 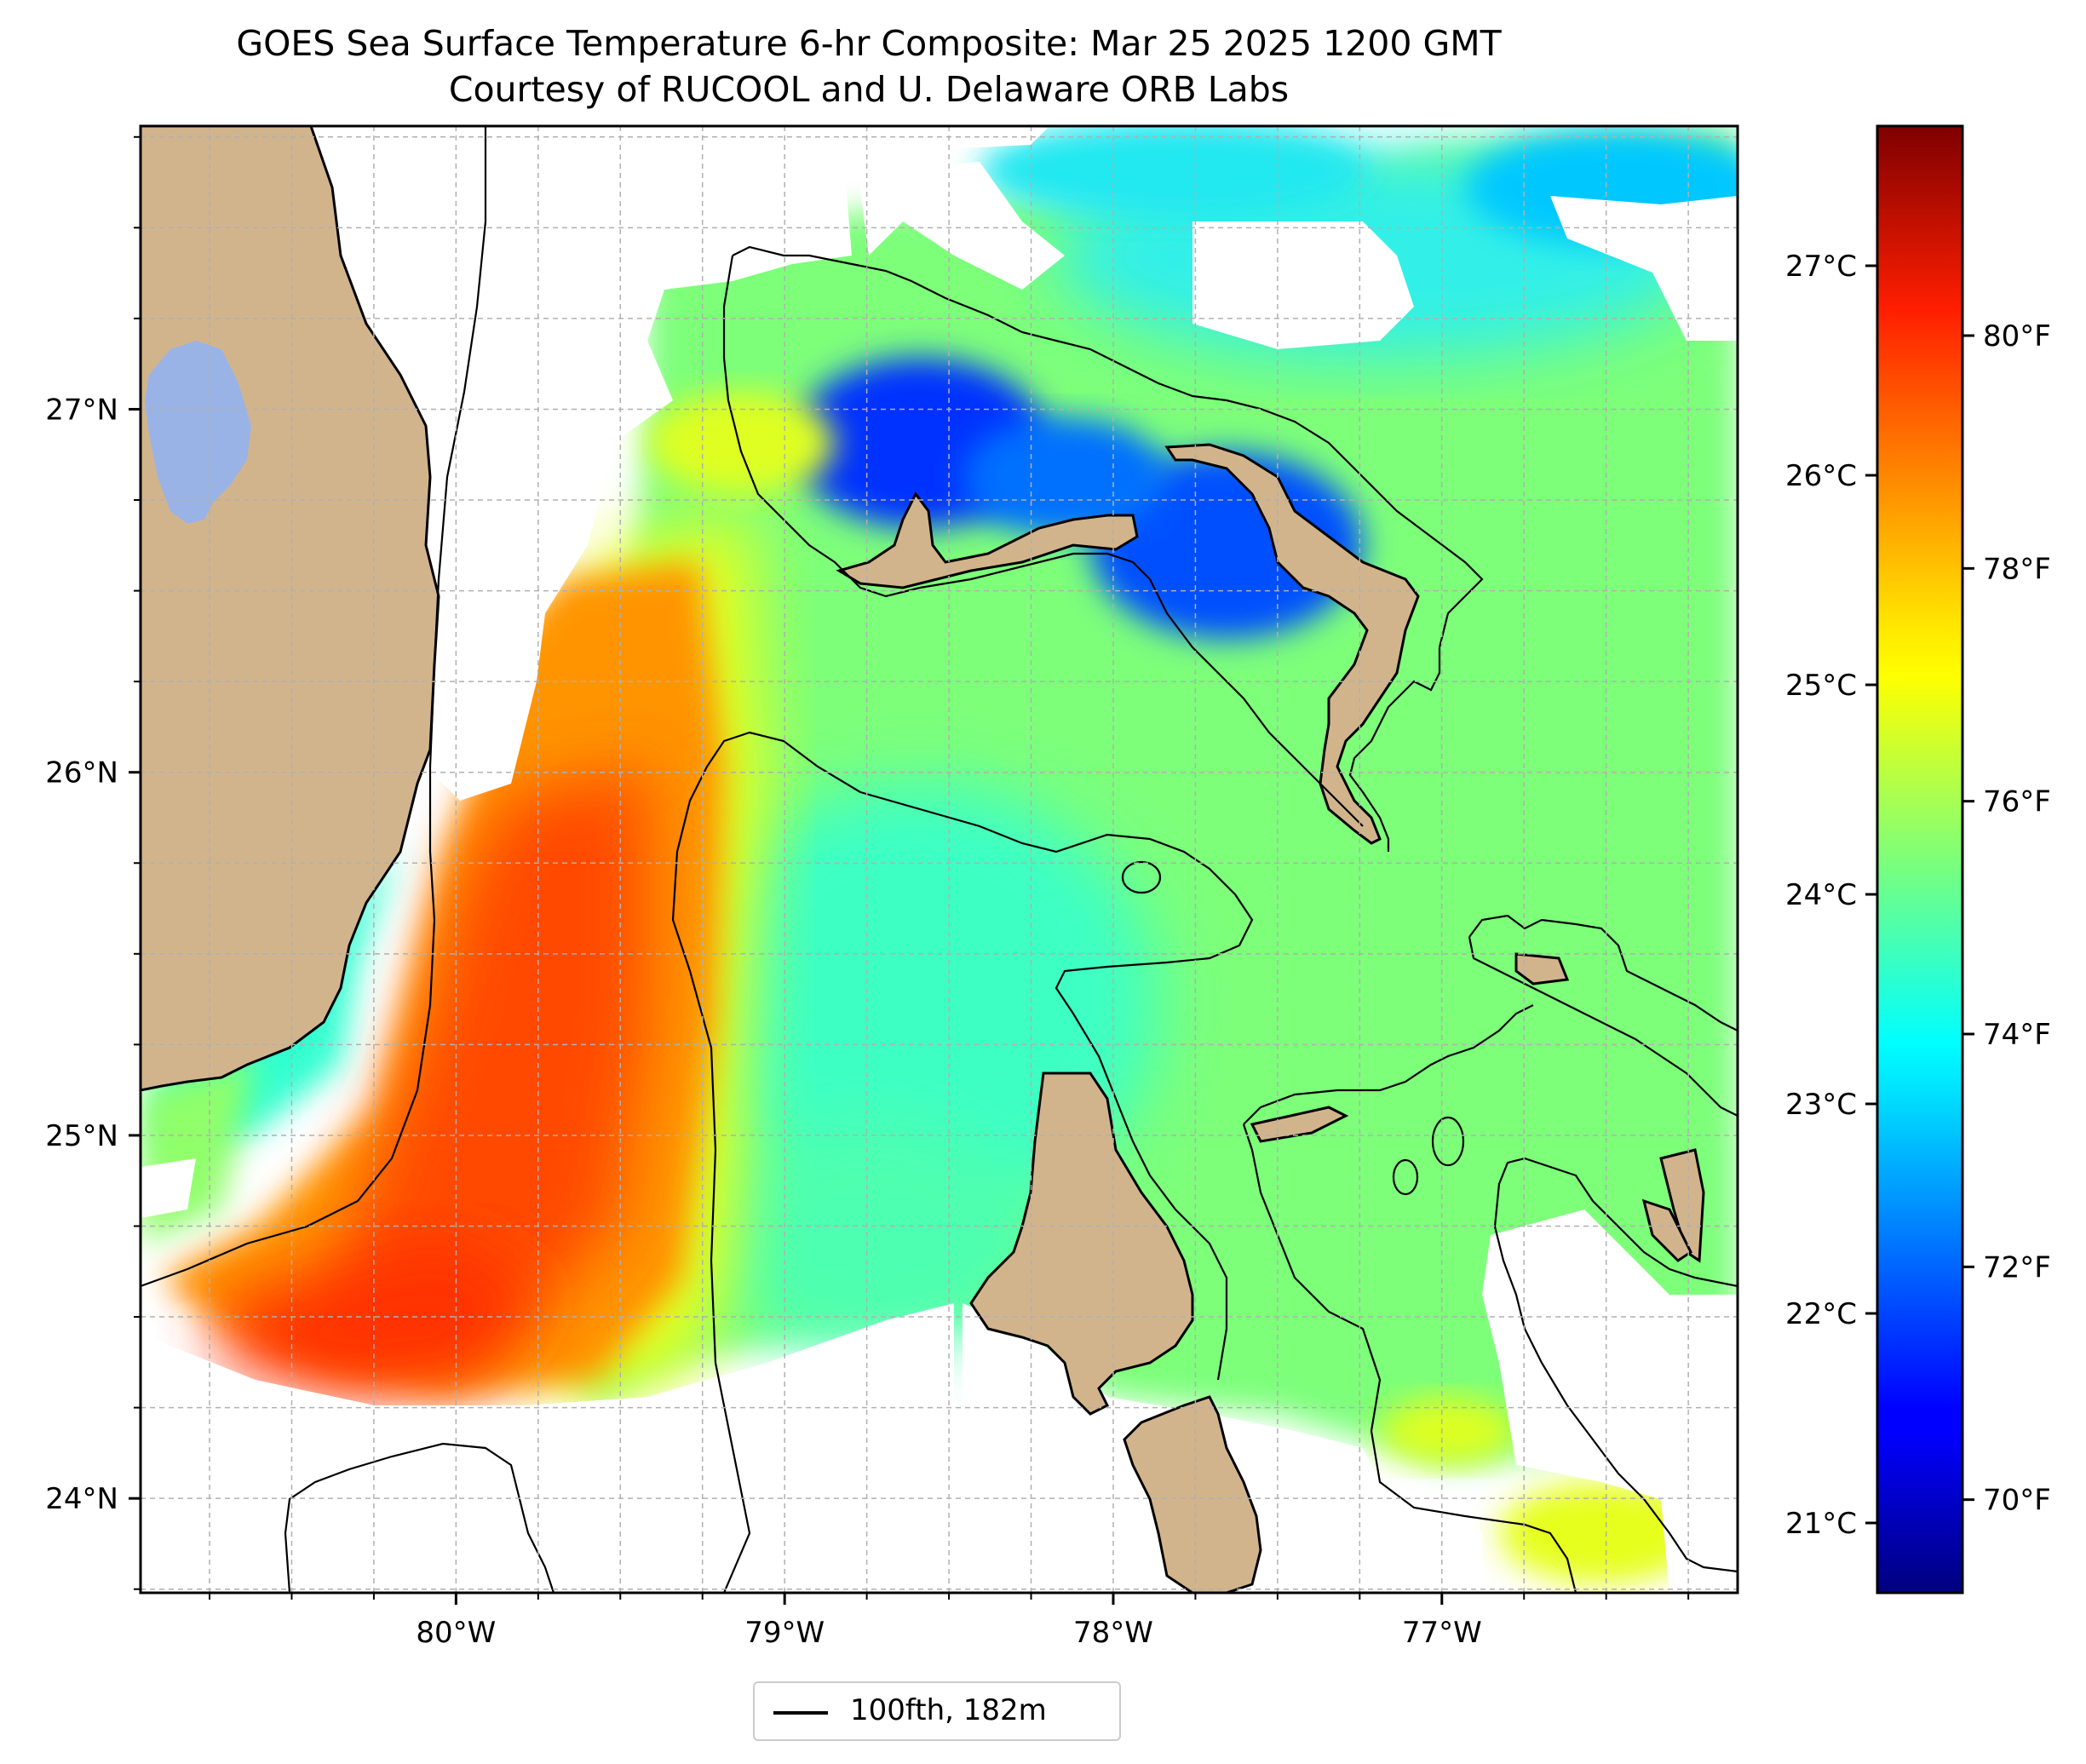 What do you see at coordinates (456, 1633) in the screenshot?
I see `lon-tick-label: 80°W` at bounding box center [456, 1633].